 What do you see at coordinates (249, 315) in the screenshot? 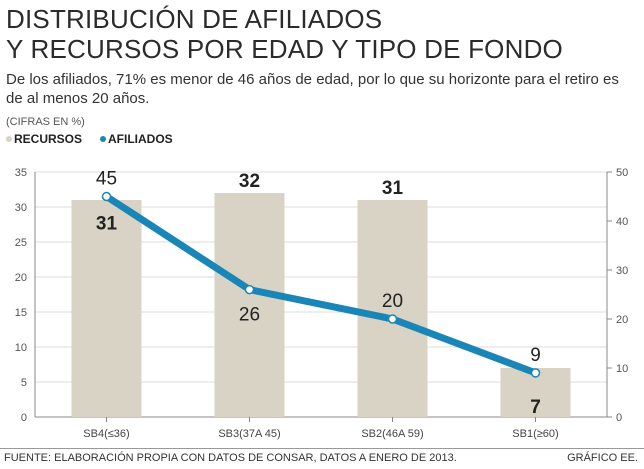
I see `data-label-afiliados-1: 26` at bounding box center [249, 315].